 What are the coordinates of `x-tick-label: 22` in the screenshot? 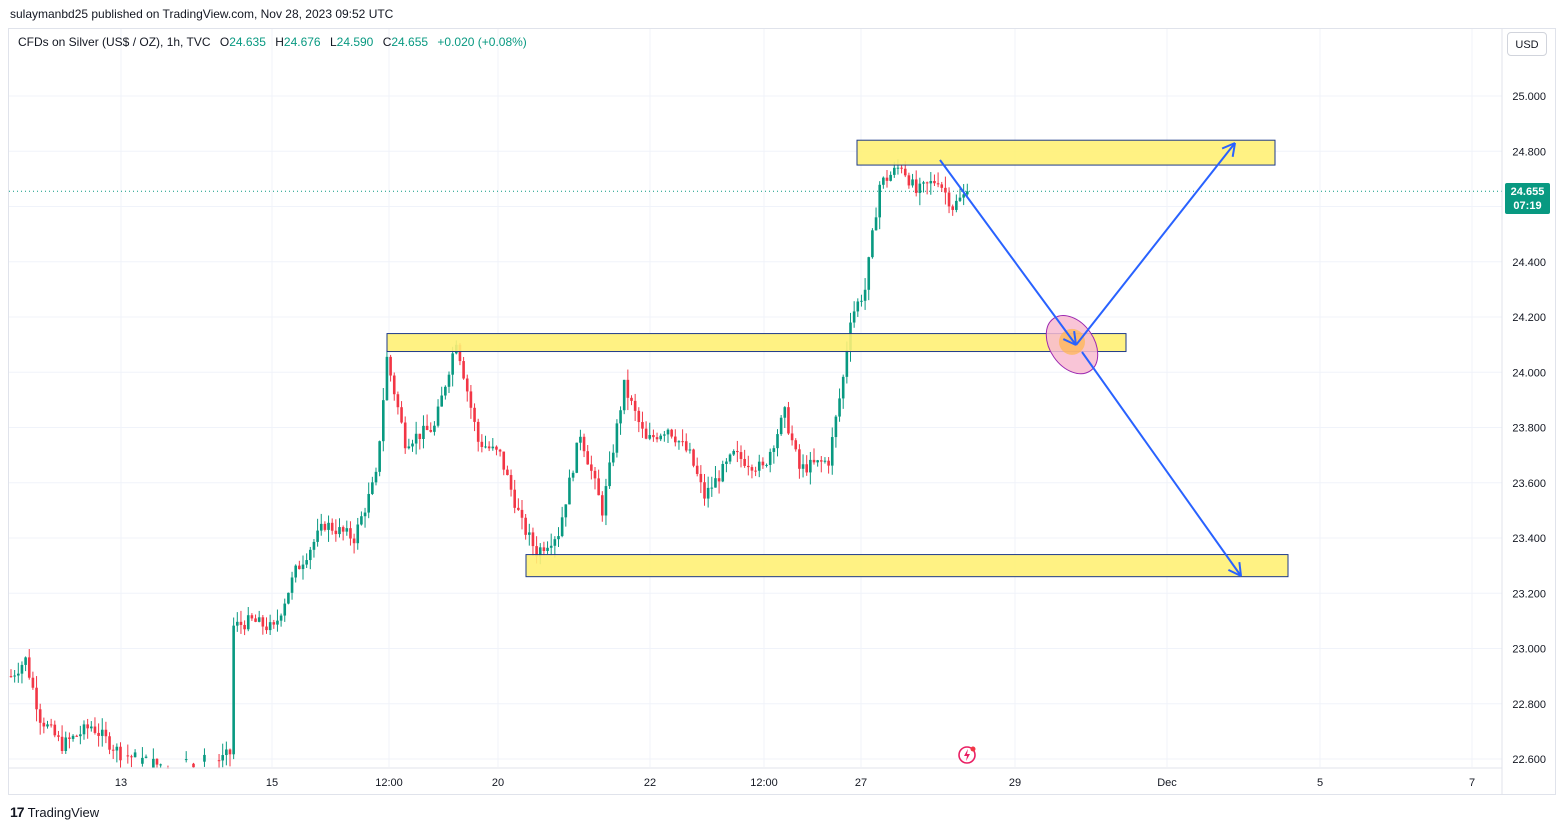 It's located at (650, 783).